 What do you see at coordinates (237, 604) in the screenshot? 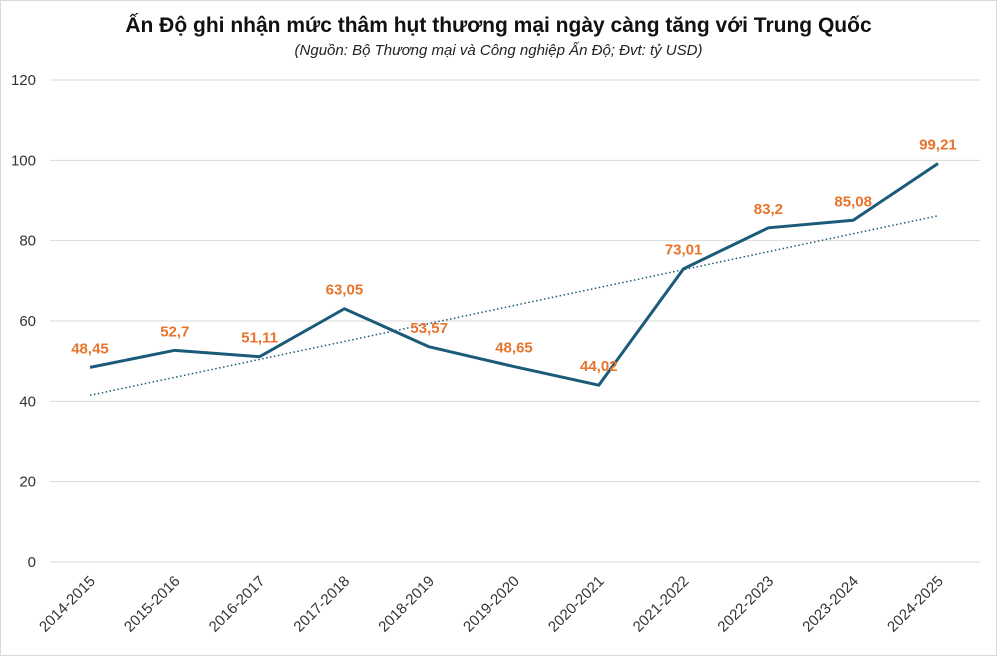
I see `x-tick-label: 2016-2017` at bounding box center [237, 604].